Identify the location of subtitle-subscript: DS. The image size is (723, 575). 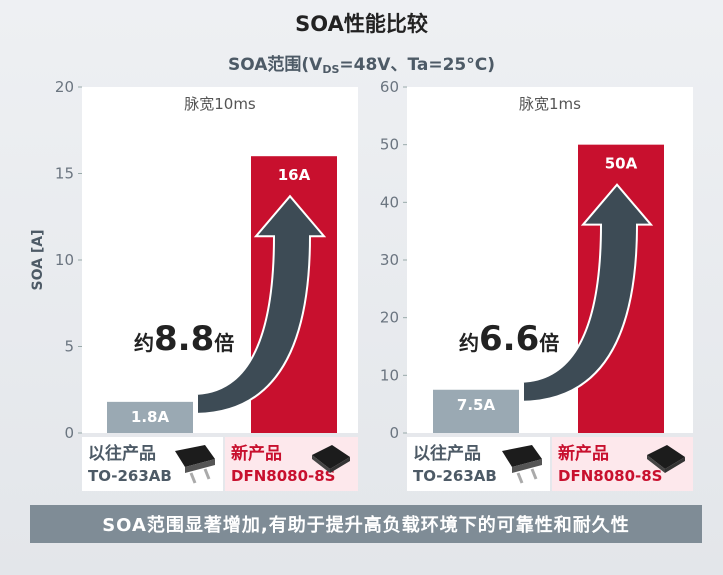
(331, 69).